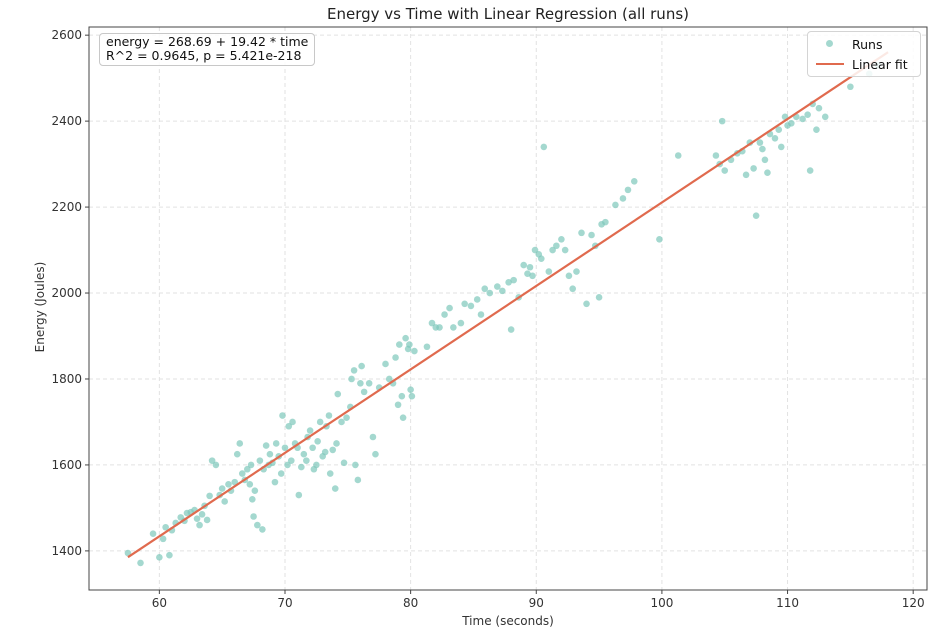 Image resolution: width=939 pixels, height=639 pixels. I want to click on y-tick-label: 2000, so click(66, 293).